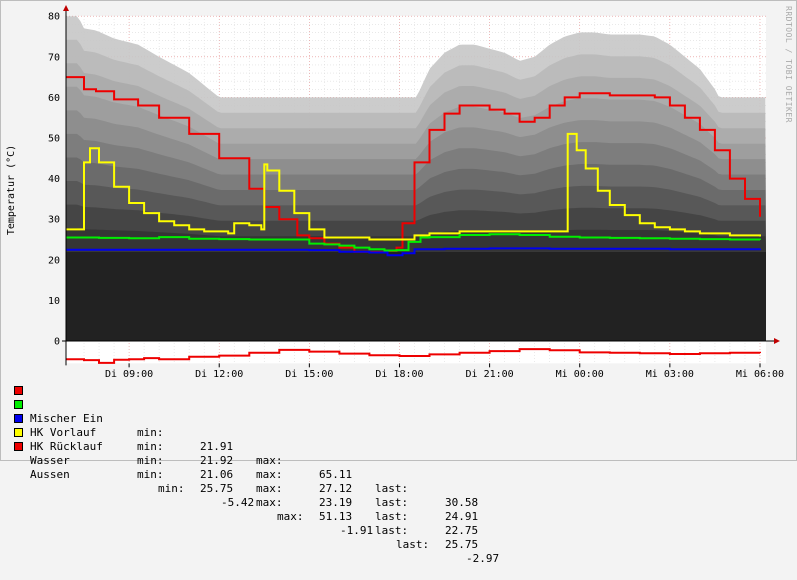  Describe the element at coordinates (336, 516) in the screenshot. I see `legend-max-value: 51.13` at that location.